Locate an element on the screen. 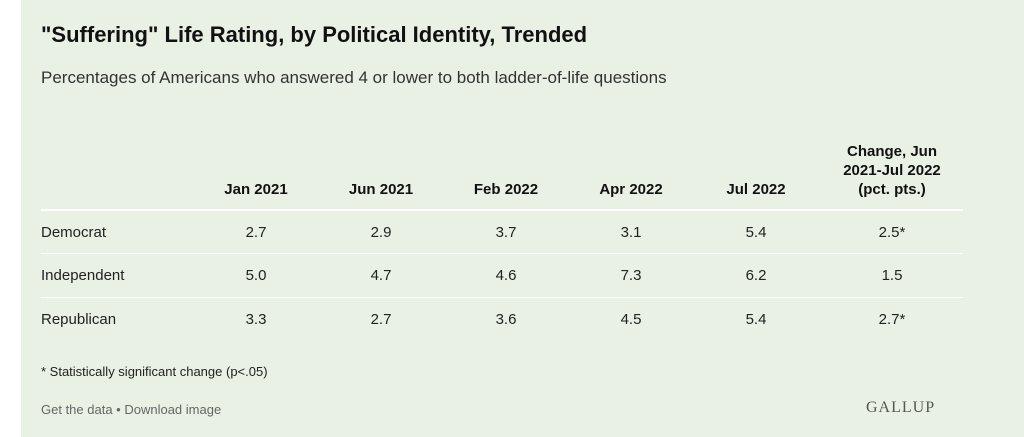  table-cell: 3.1 is located at coordinates (631, 232).